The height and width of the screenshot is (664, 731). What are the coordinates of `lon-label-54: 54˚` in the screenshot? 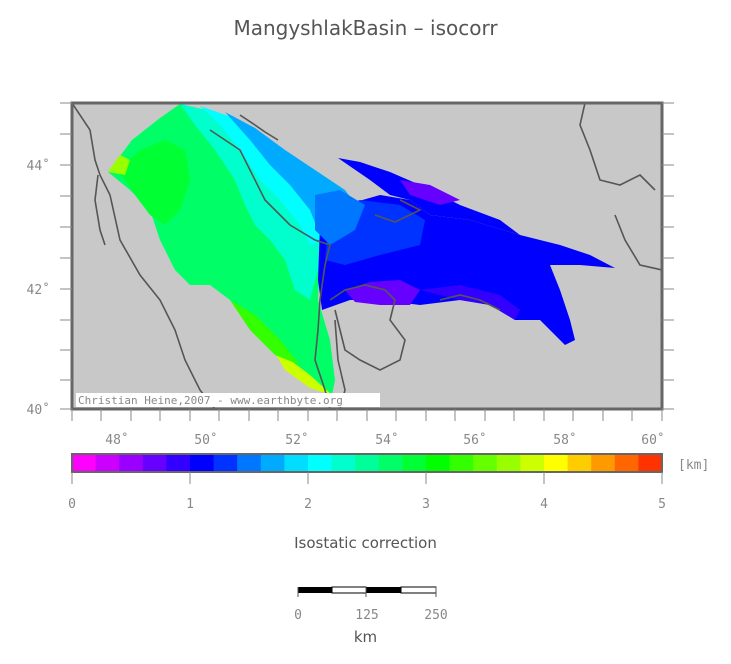 It's located at (386, 440).